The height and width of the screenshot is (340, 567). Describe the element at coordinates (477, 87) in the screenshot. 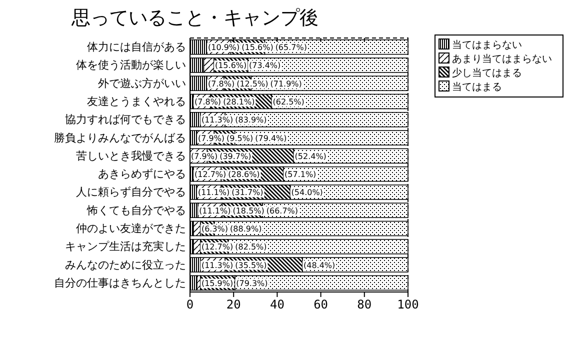

I see `legend-label: 当てはまる` at that location.